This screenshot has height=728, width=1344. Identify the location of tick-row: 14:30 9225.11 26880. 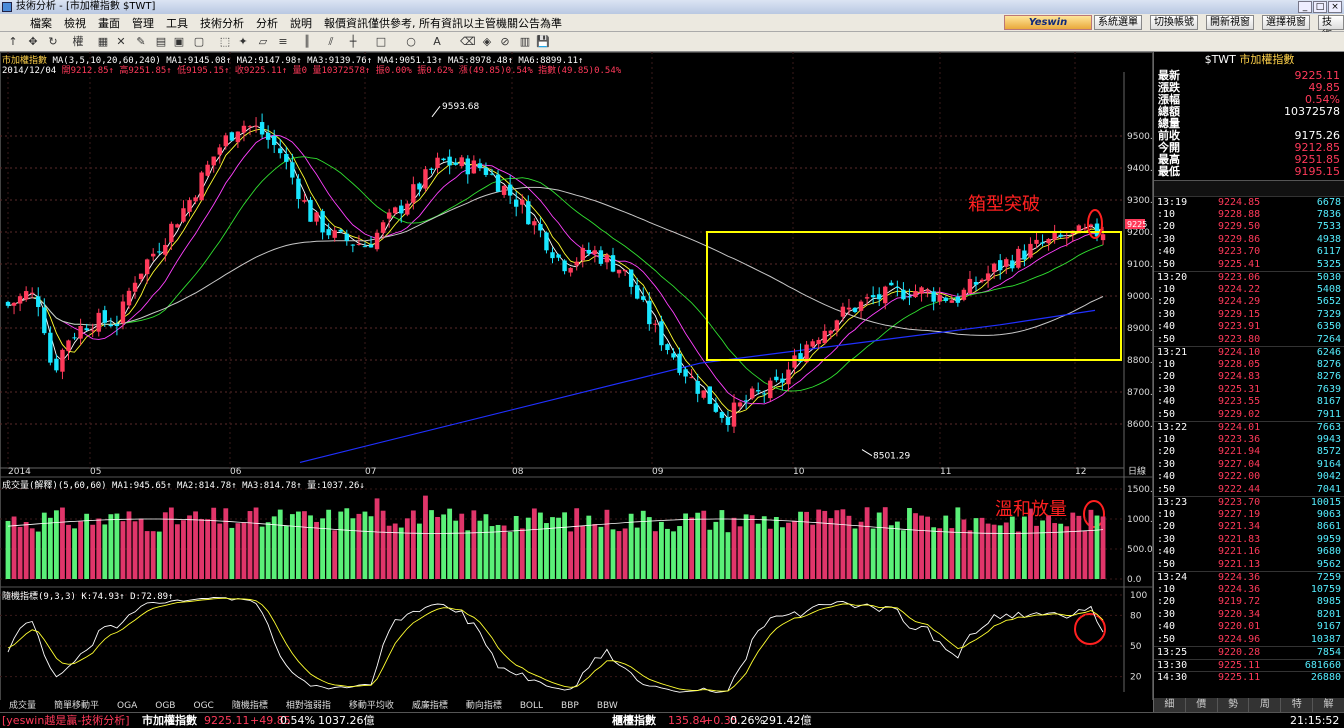
(1249, 677).